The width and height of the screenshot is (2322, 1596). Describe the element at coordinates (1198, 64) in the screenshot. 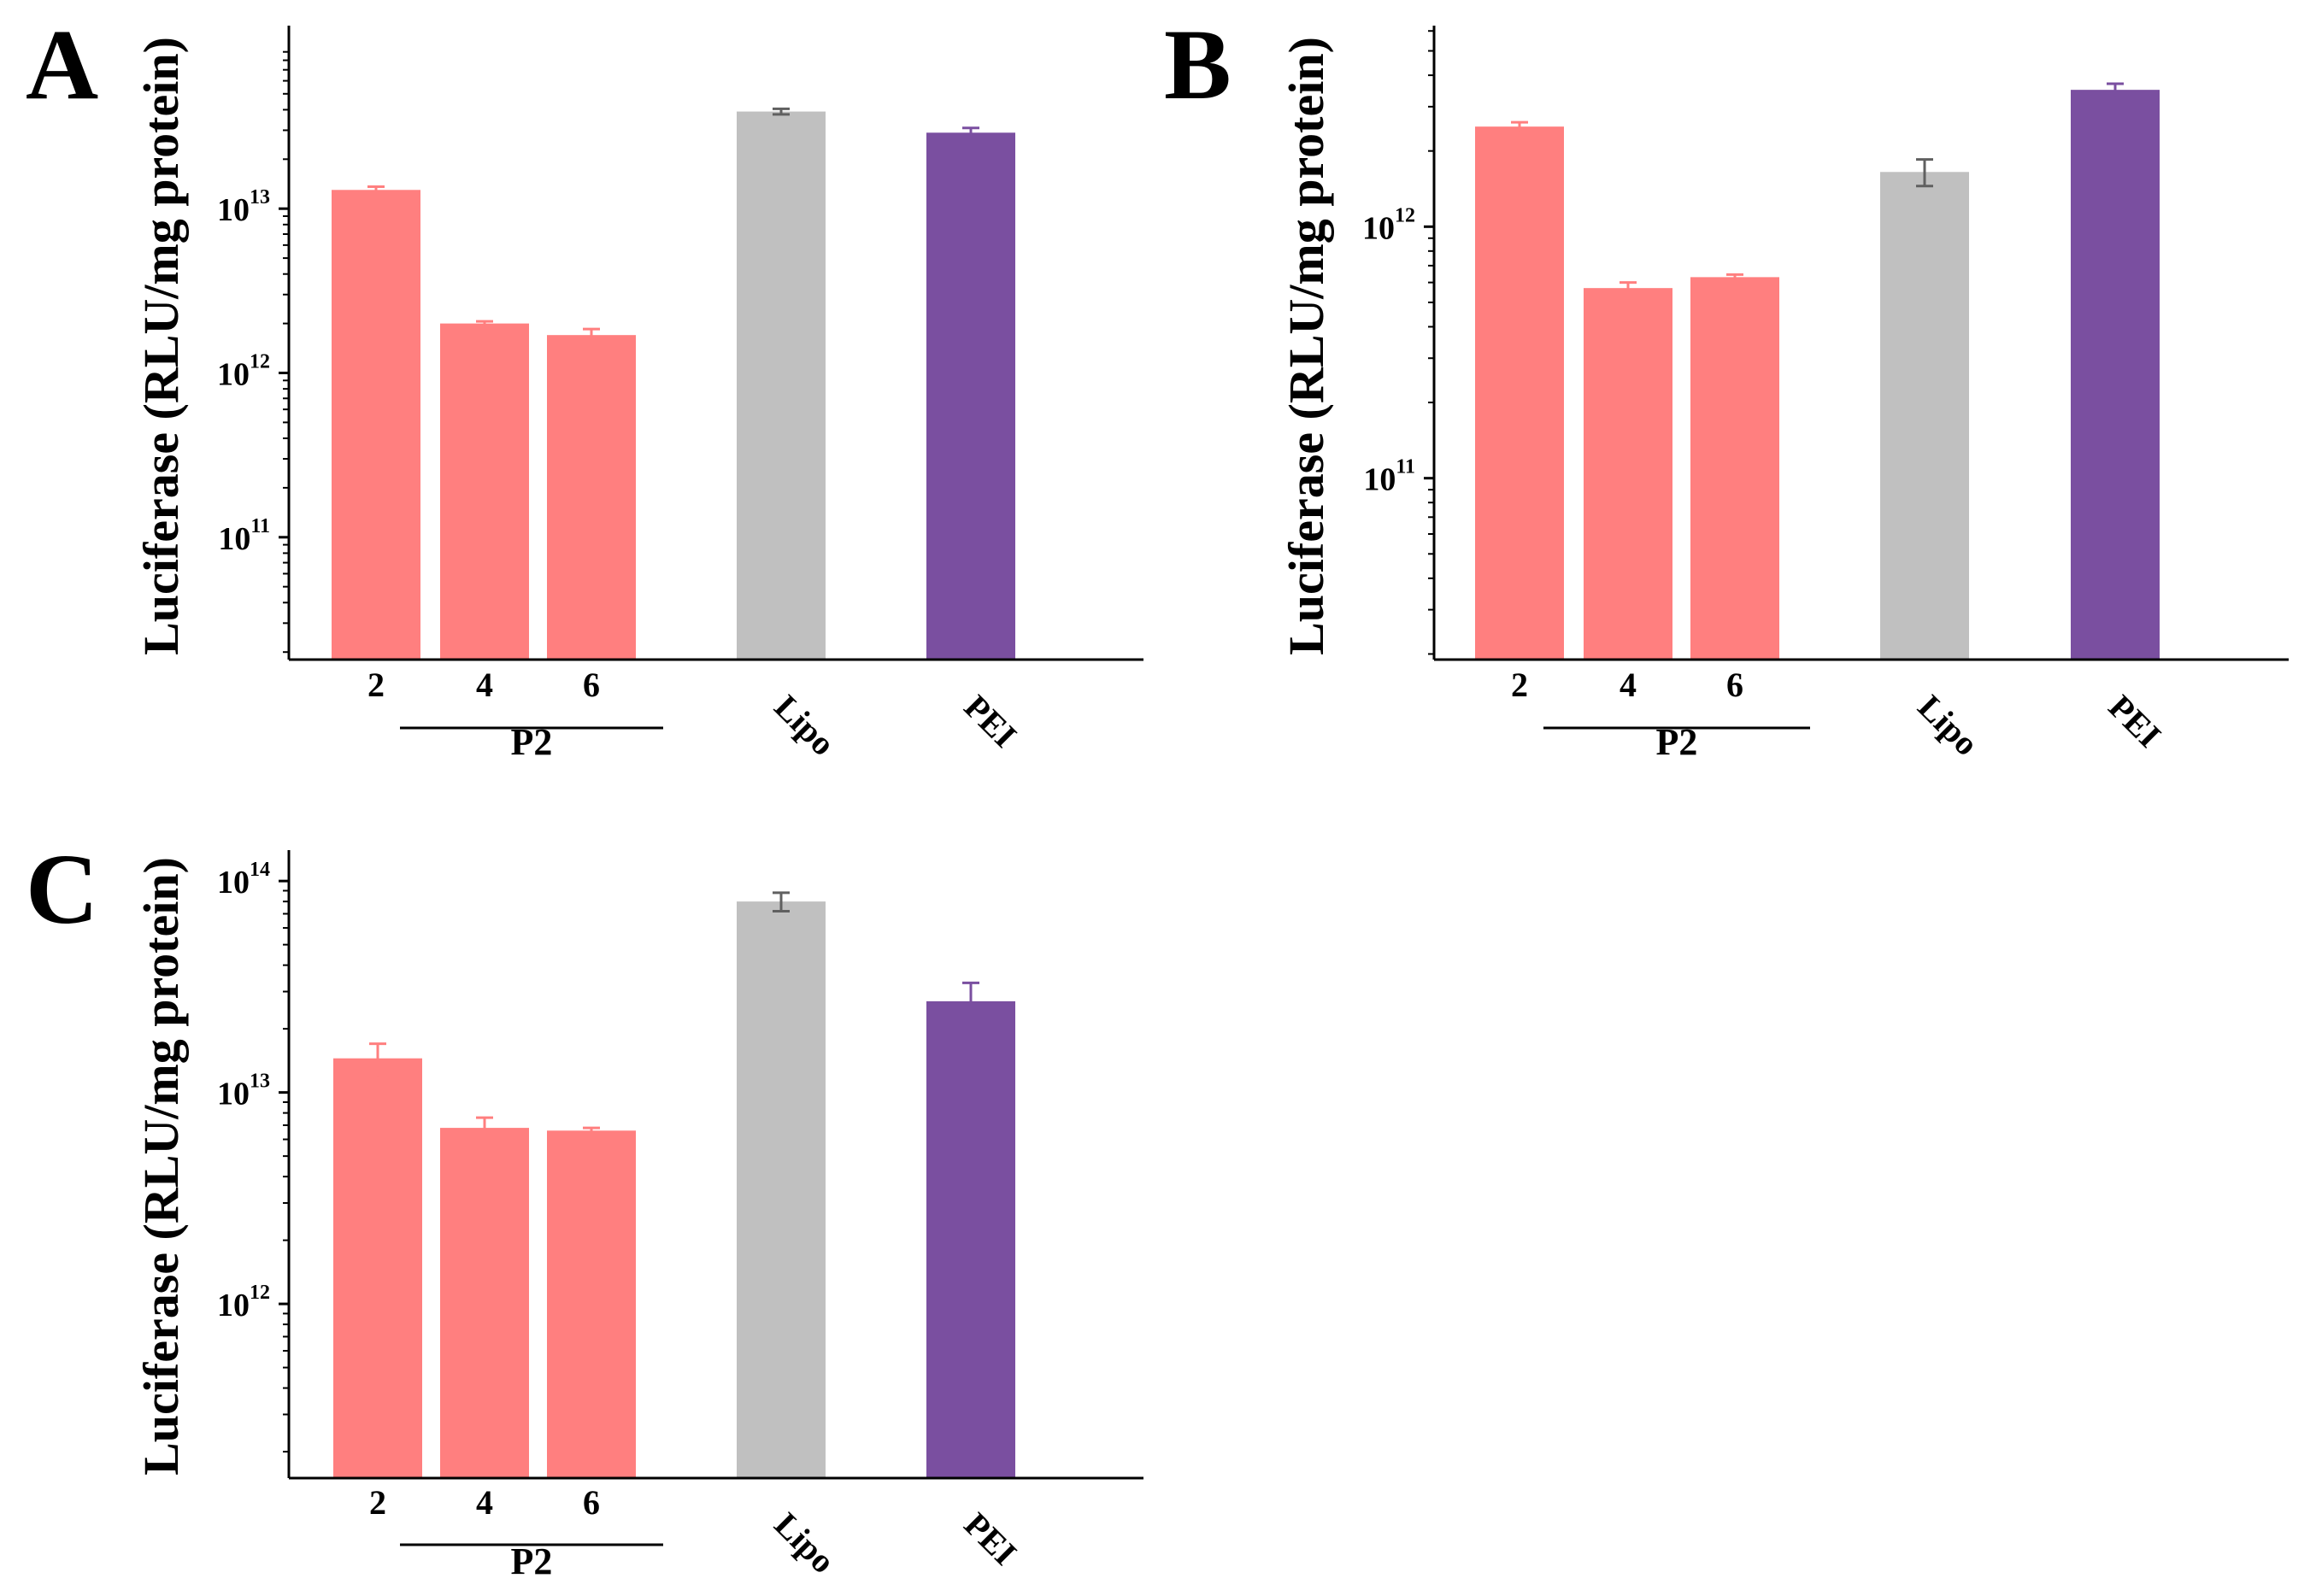

I see `panel-letter: B` at that location.